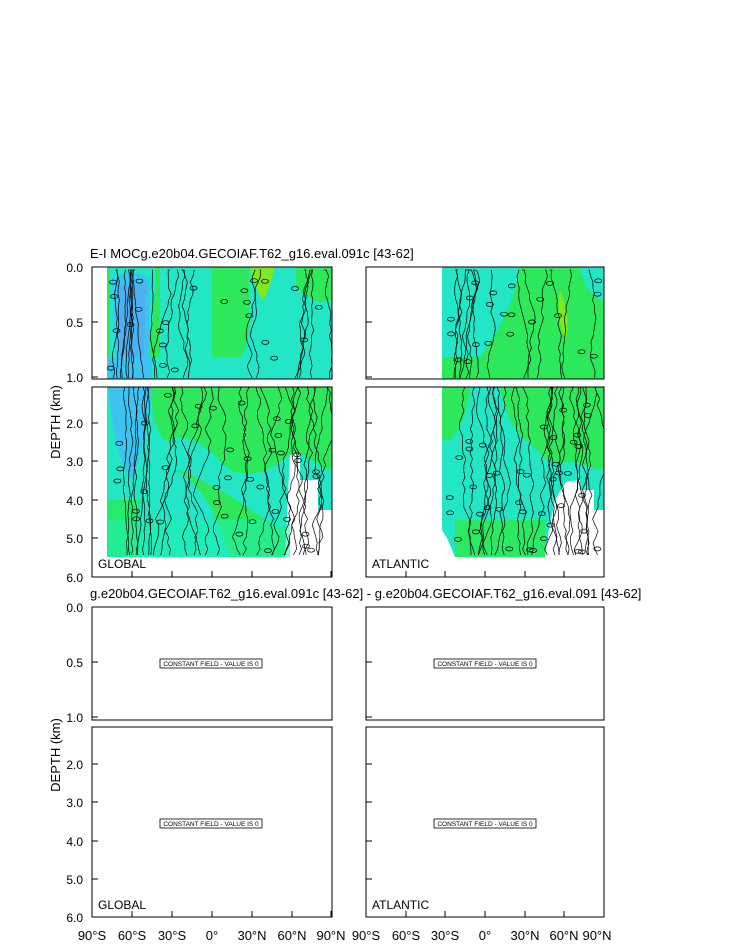 The width and height of the screenshot is (733, 945). Describe the element at coordinates (122, 564) in the screenshot. I see `panel-label-global: GLOBAL` at that location.